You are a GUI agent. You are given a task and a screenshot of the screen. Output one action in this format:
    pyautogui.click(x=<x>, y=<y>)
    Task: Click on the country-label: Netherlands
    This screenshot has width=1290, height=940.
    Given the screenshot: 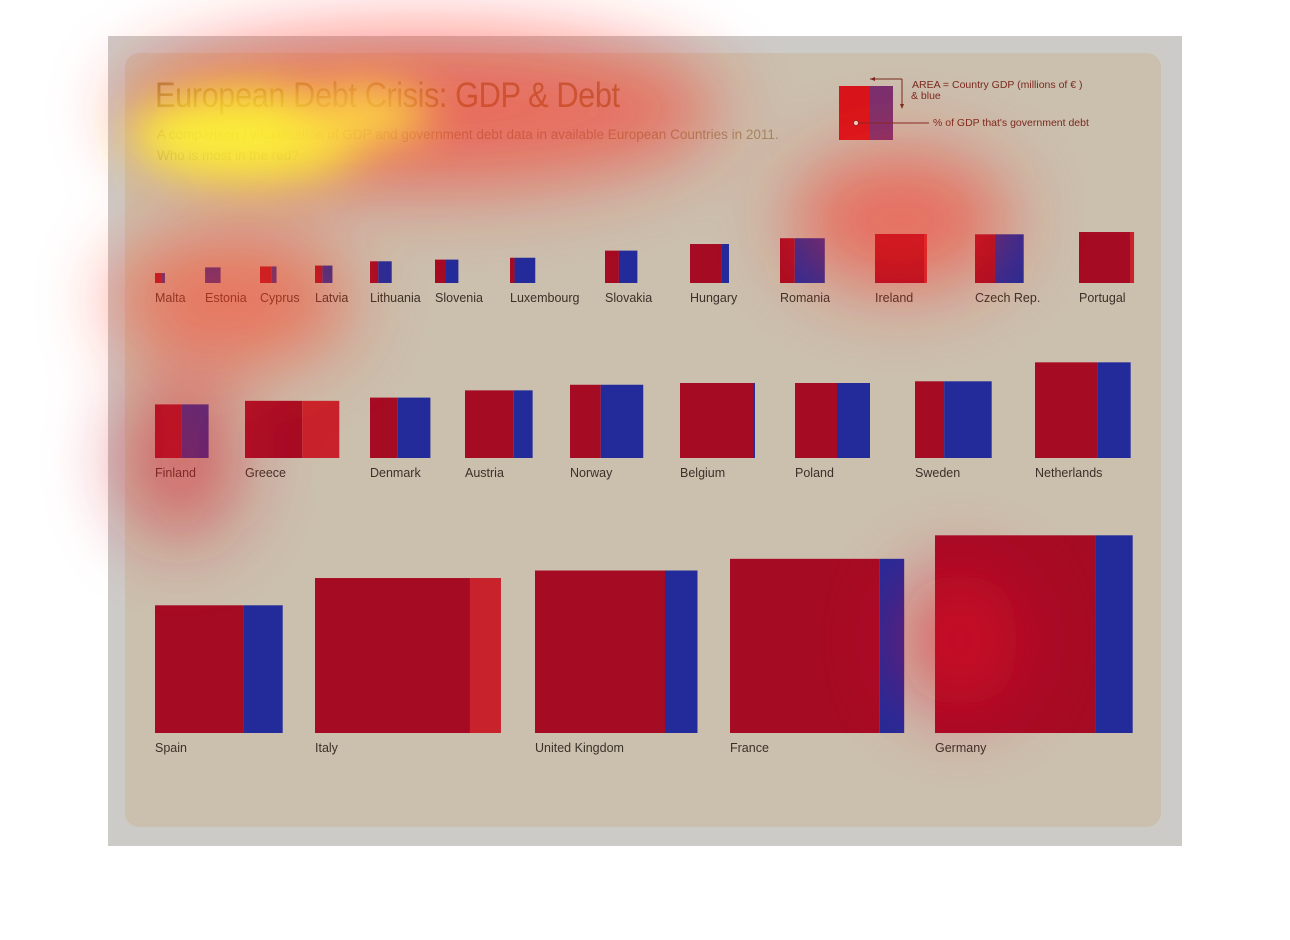 What is the action you would take?
    pyautogui.click(x=1068, y=473)
    